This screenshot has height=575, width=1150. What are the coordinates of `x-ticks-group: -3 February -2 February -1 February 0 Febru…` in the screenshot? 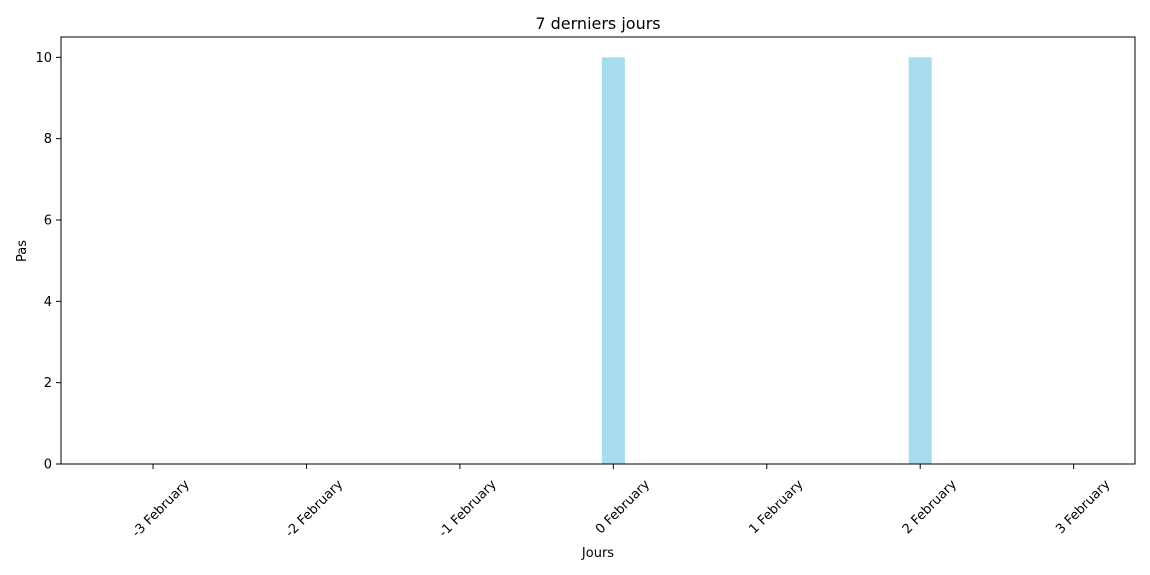 It's located at (621, 502).